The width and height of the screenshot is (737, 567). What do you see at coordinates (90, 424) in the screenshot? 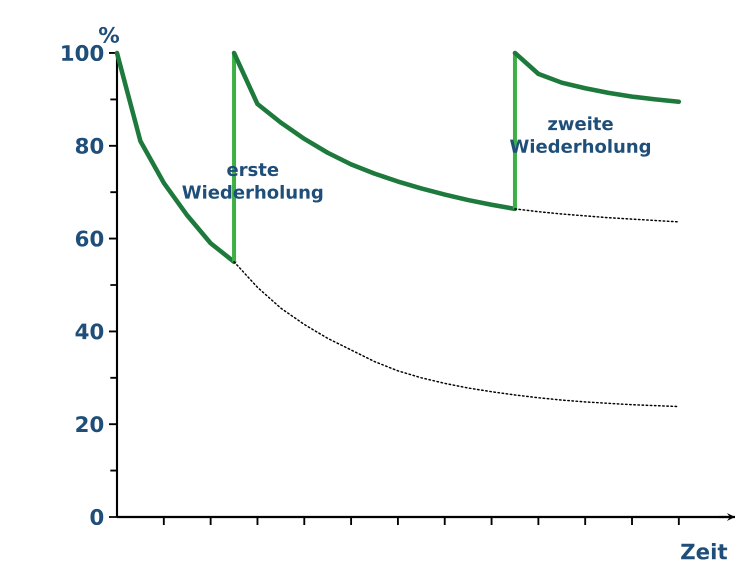
I see `y-tick-label: 20` at bounding box center [90, 424].